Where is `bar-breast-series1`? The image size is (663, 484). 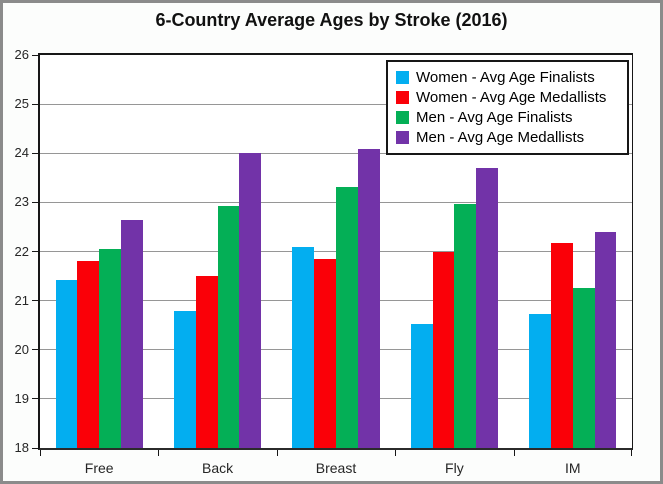
bar-breast-series1 is located at coordinates (325, 353).